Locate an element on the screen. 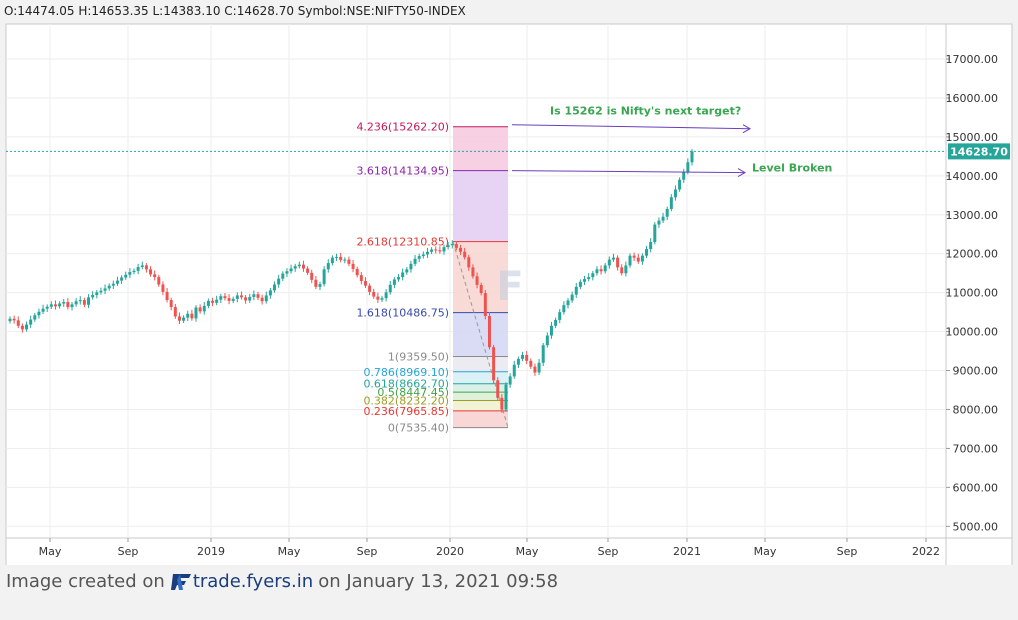 This screenshot has height=620, width=1018. footer-brand: trade.fyers.in is located at coordinates (253, 581).